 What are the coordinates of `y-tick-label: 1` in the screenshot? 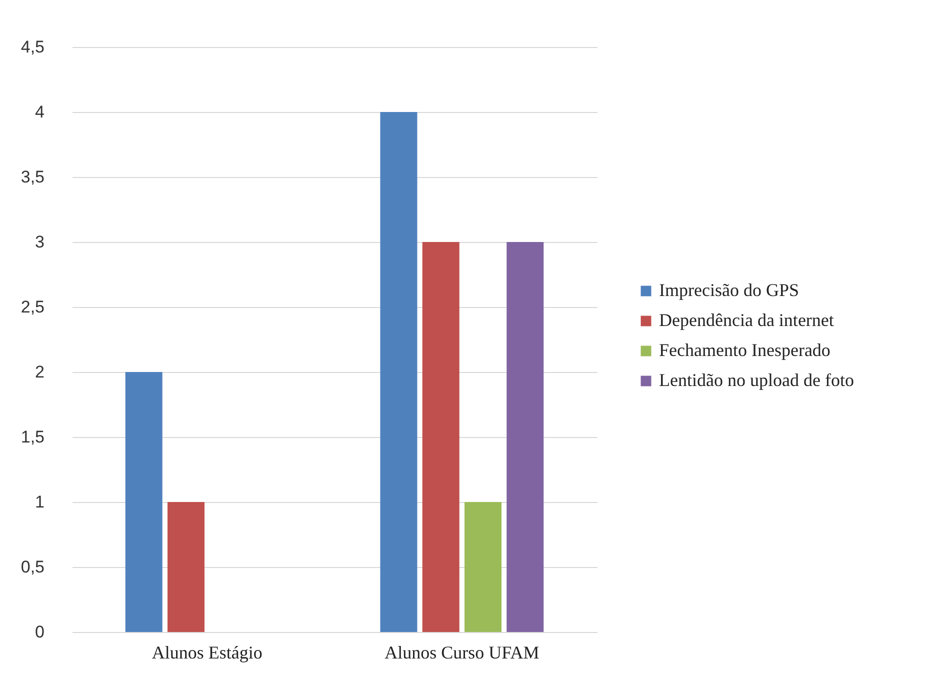 It's located at (39, 502).